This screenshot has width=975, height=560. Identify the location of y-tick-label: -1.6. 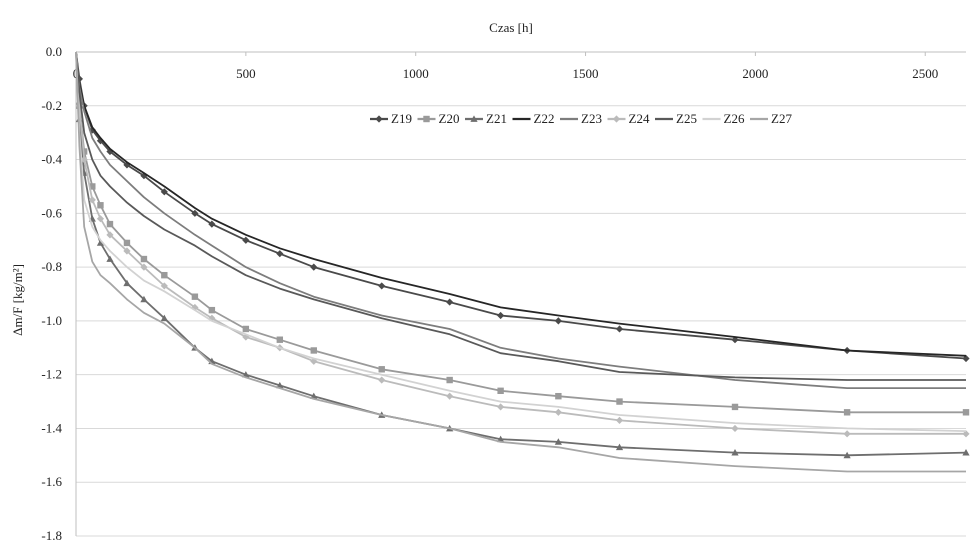
(51, 481).